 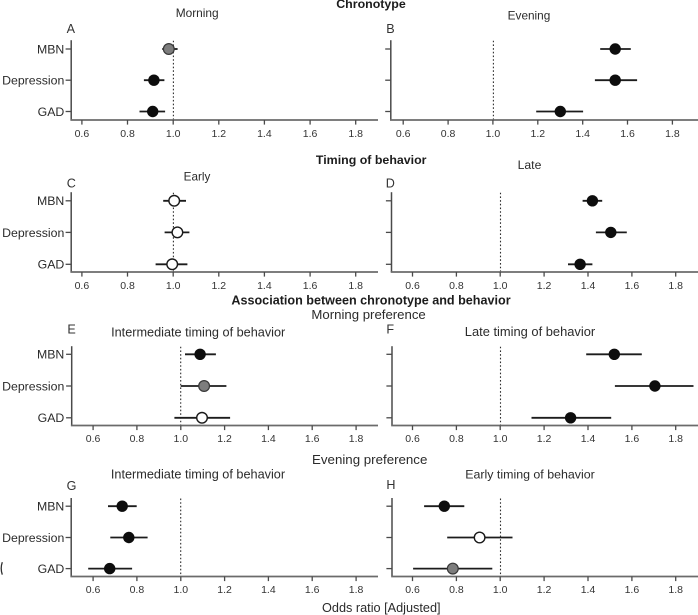 What do you see at coordinates (71, 29) in the screenshot?
I see `svg-text: A` at bounding box center [71, 29].